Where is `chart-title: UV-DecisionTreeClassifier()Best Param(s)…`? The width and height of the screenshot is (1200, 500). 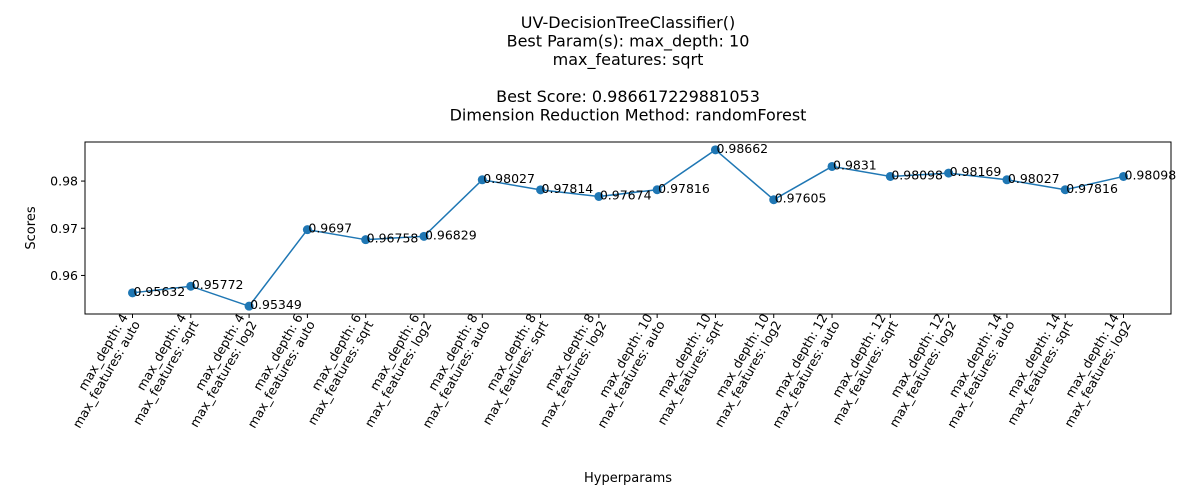 chart-title: UV-DecisionTreeClassifier()Best Param(s)… is located at coordinates (628, 69).